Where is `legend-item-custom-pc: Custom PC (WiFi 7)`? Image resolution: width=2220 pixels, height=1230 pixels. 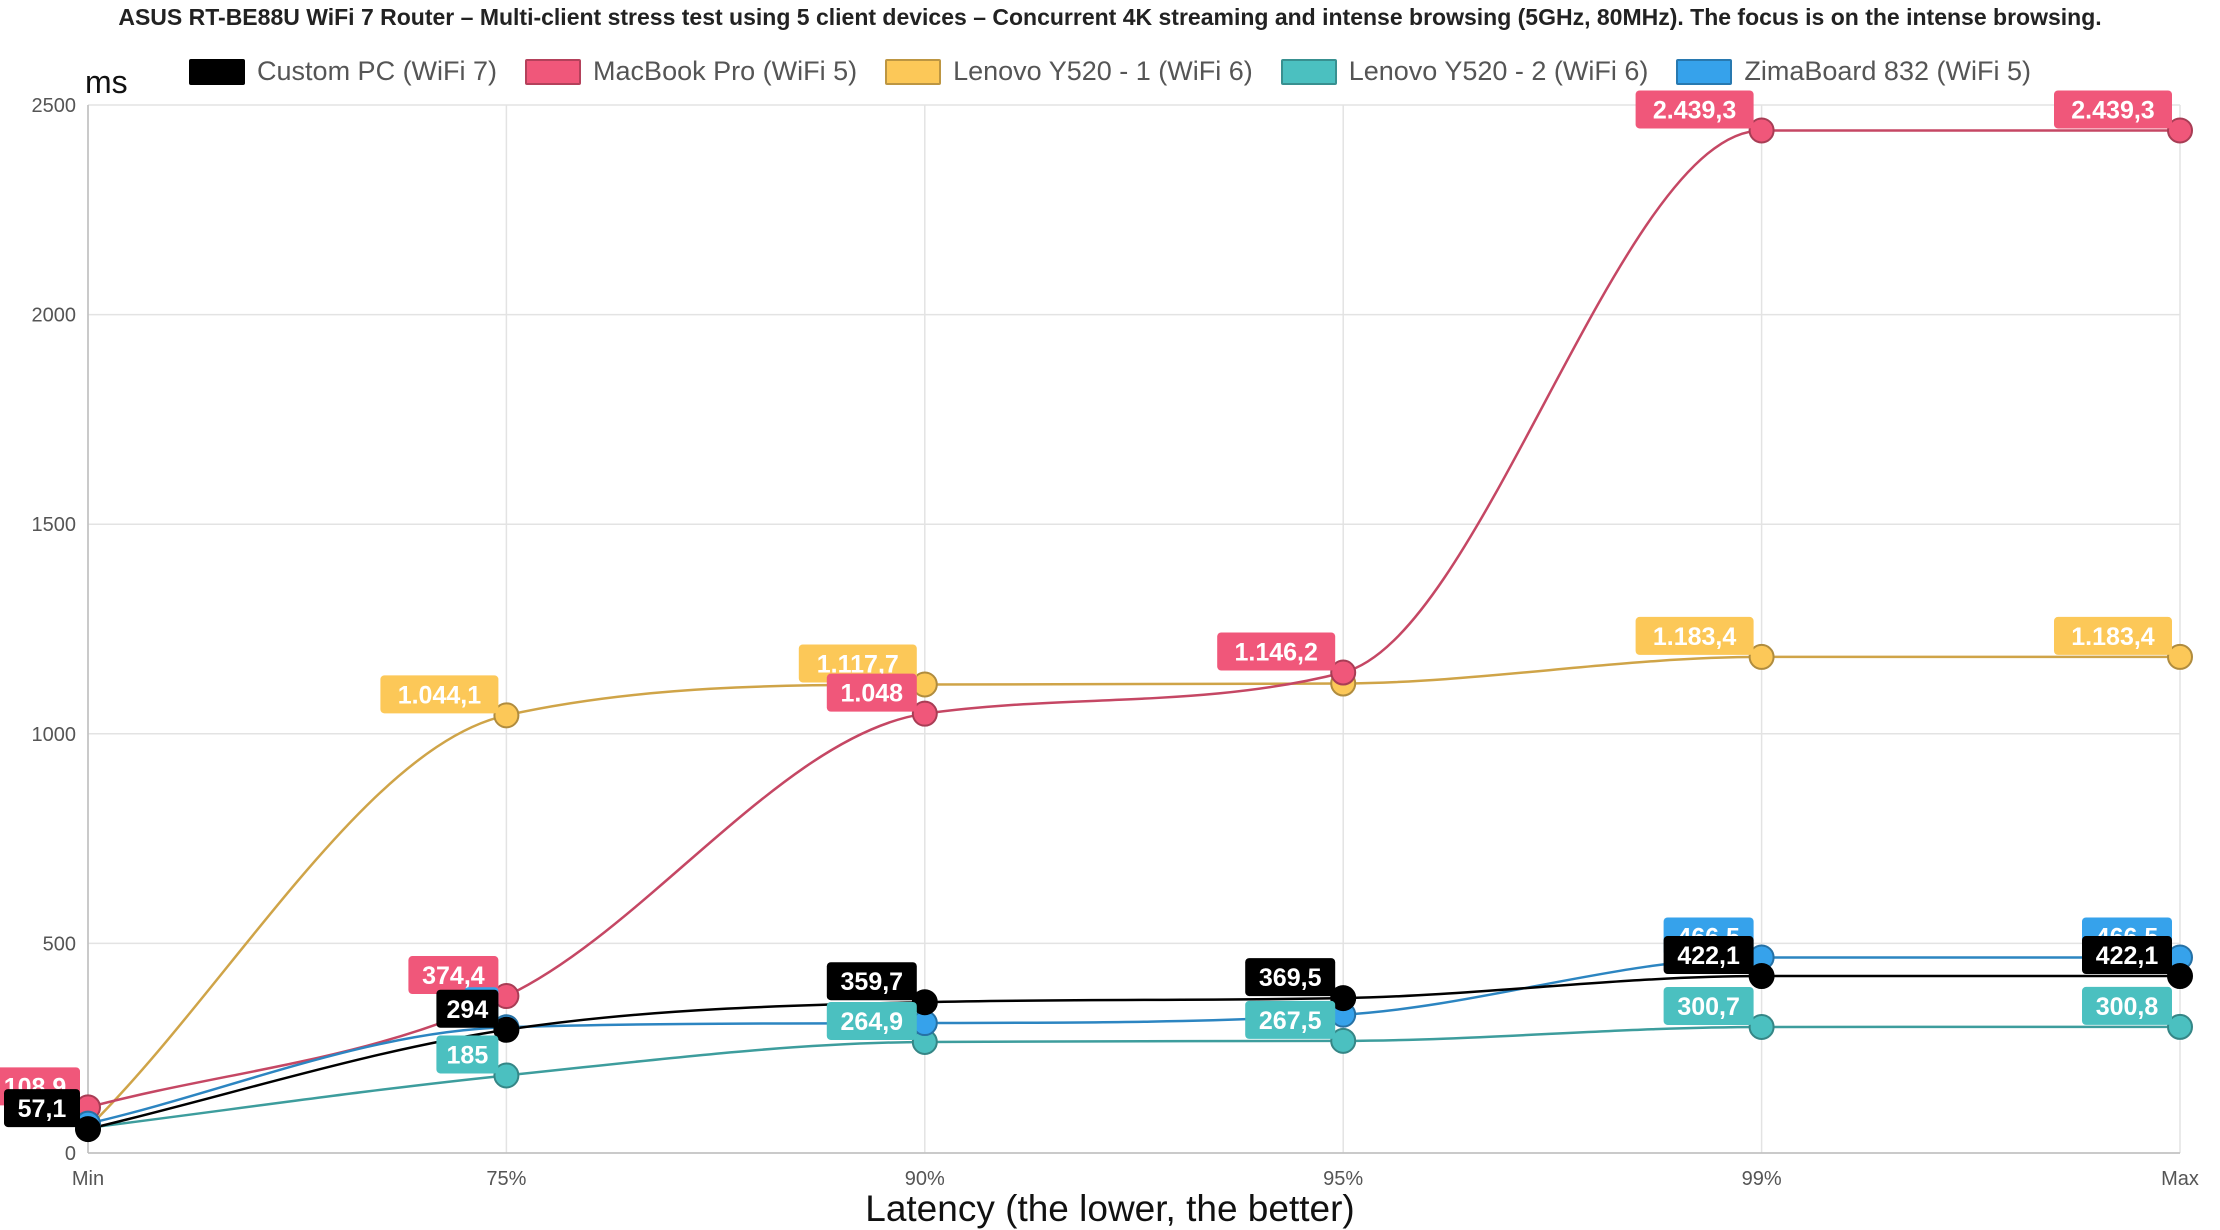 legend-item-custom-pc: Custom PC (WiFi 7) is located at coordinates (343, 71).